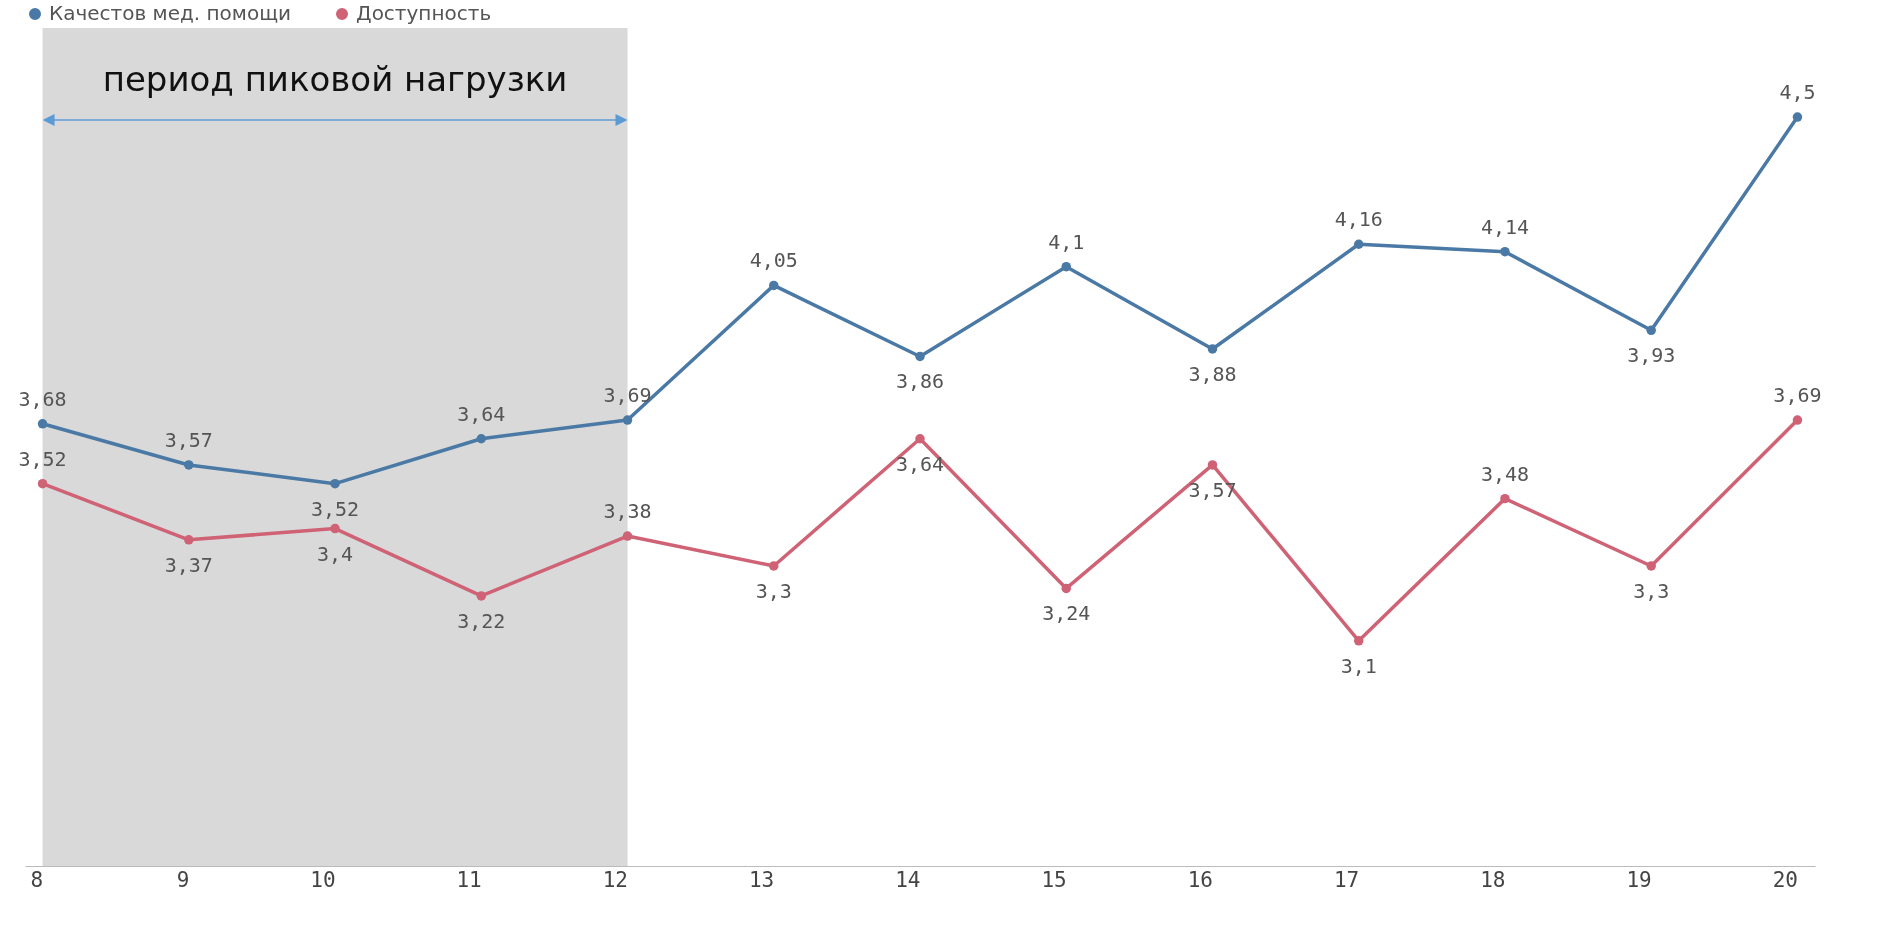 The image size is (1877, 929). I want to click on x-tick-label: 10, so click(323, 879).